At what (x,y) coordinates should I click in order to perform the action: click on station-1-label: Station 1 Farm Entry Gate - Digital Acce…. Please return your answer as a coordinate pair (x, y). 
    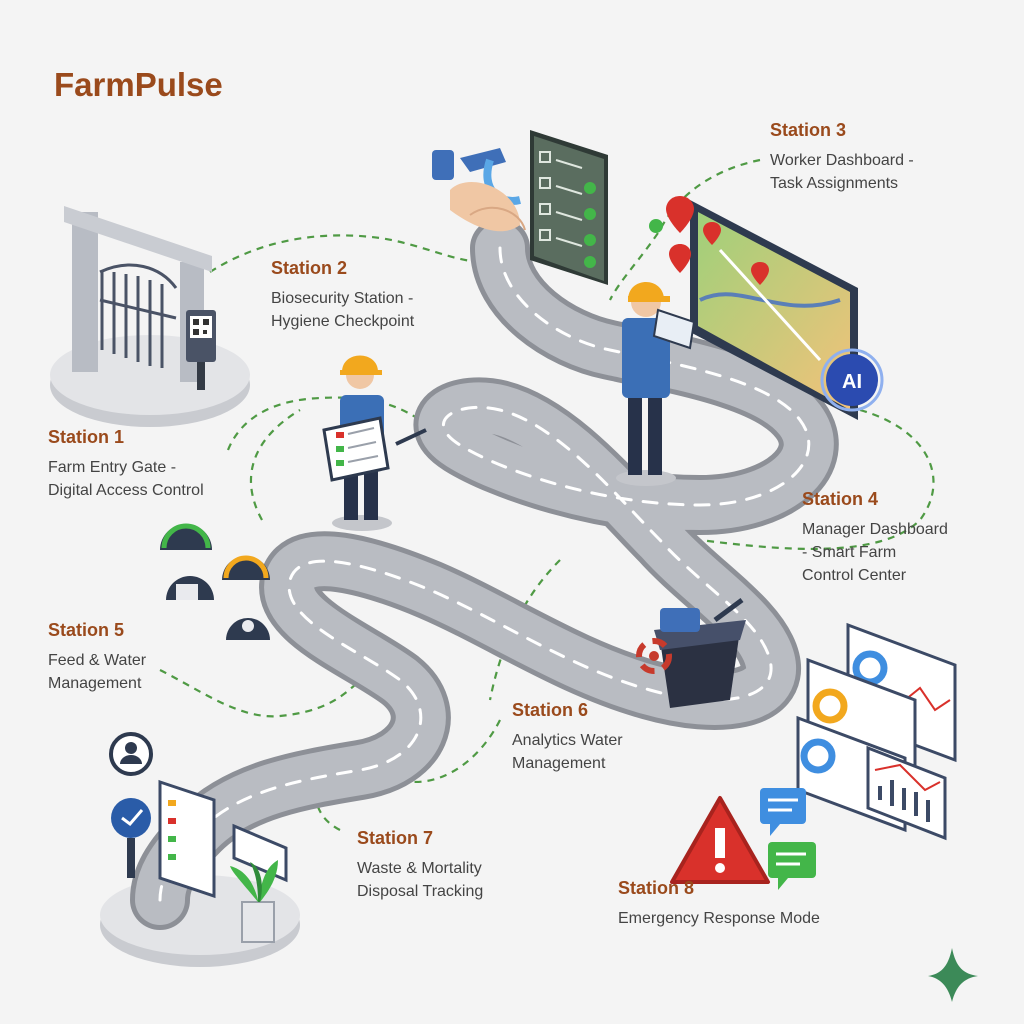
    Looking at the image, I should click on (126, 464).